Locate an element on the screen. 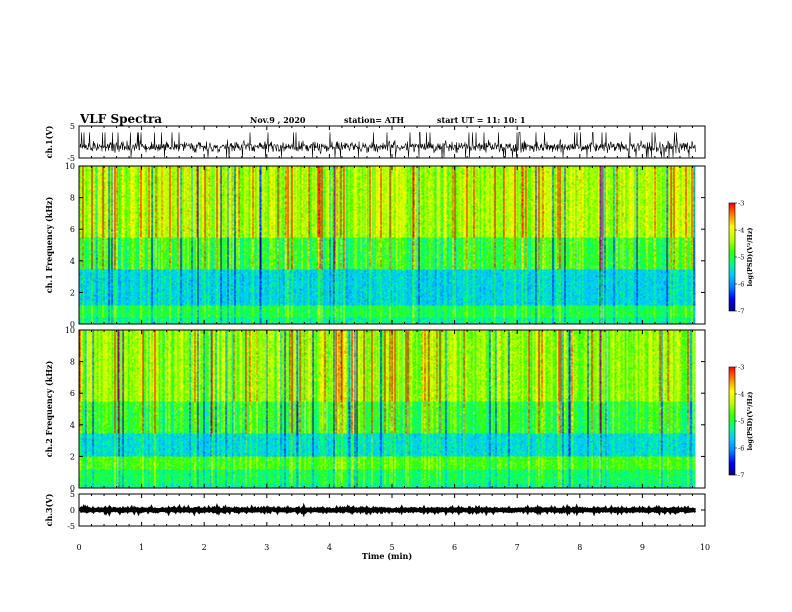 This screenshot has height=612, width=792. x-tick-label: 6 is located at coordinates (454, 547).